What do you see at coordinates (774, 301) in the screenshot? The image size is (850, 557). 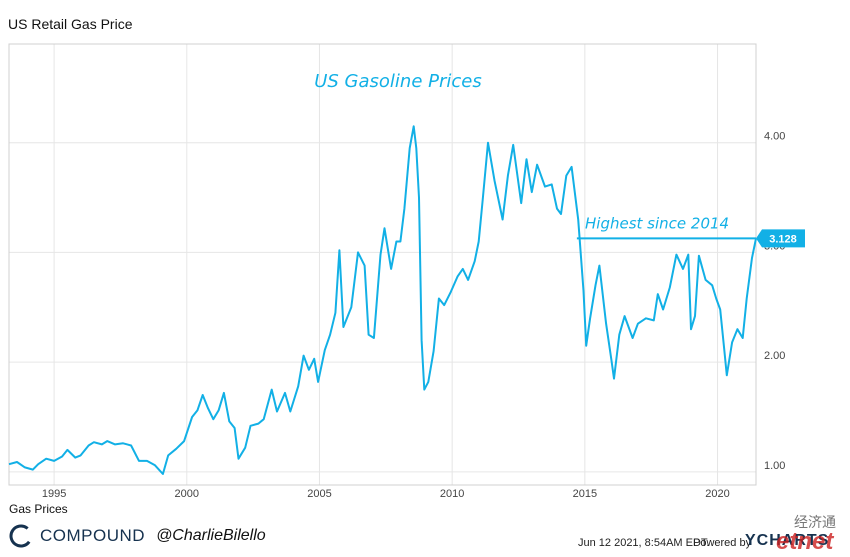 I see `y-axis-ticks: 1.002.003.004.00` at bounding box center [774, 301].